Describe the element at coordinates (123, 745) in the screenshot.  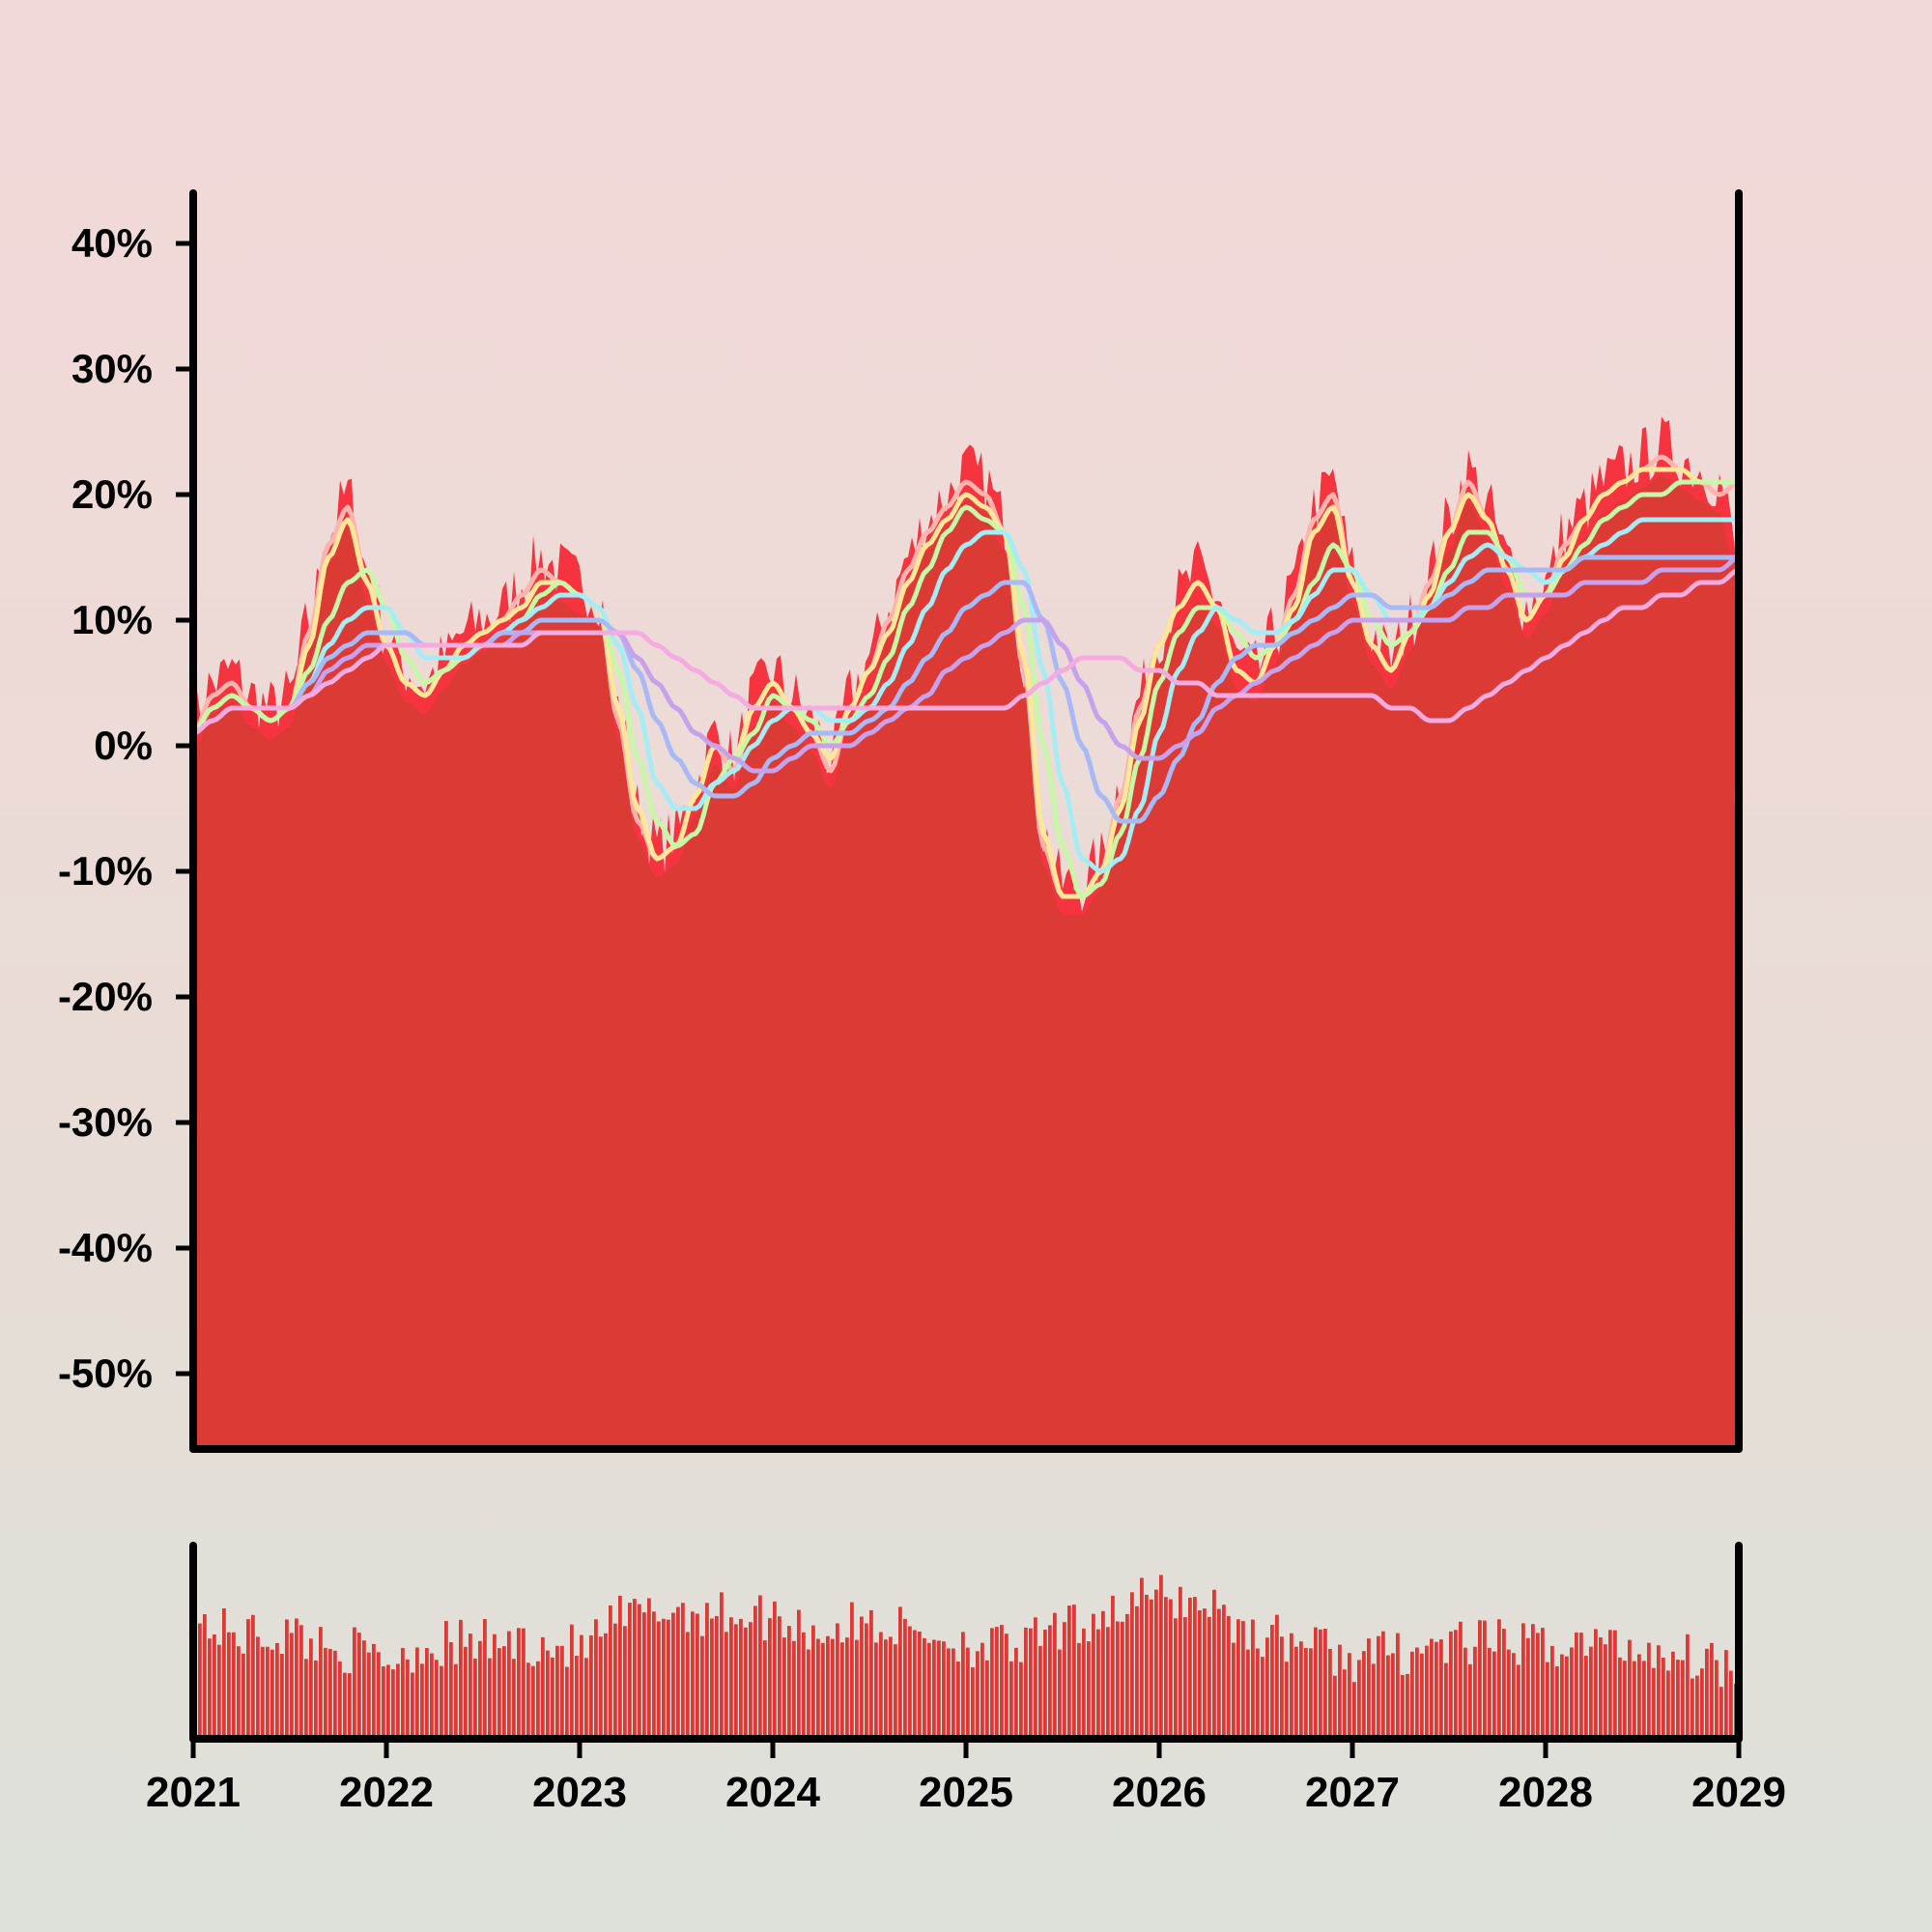
I see `y-tick-label: 0%` at that location.